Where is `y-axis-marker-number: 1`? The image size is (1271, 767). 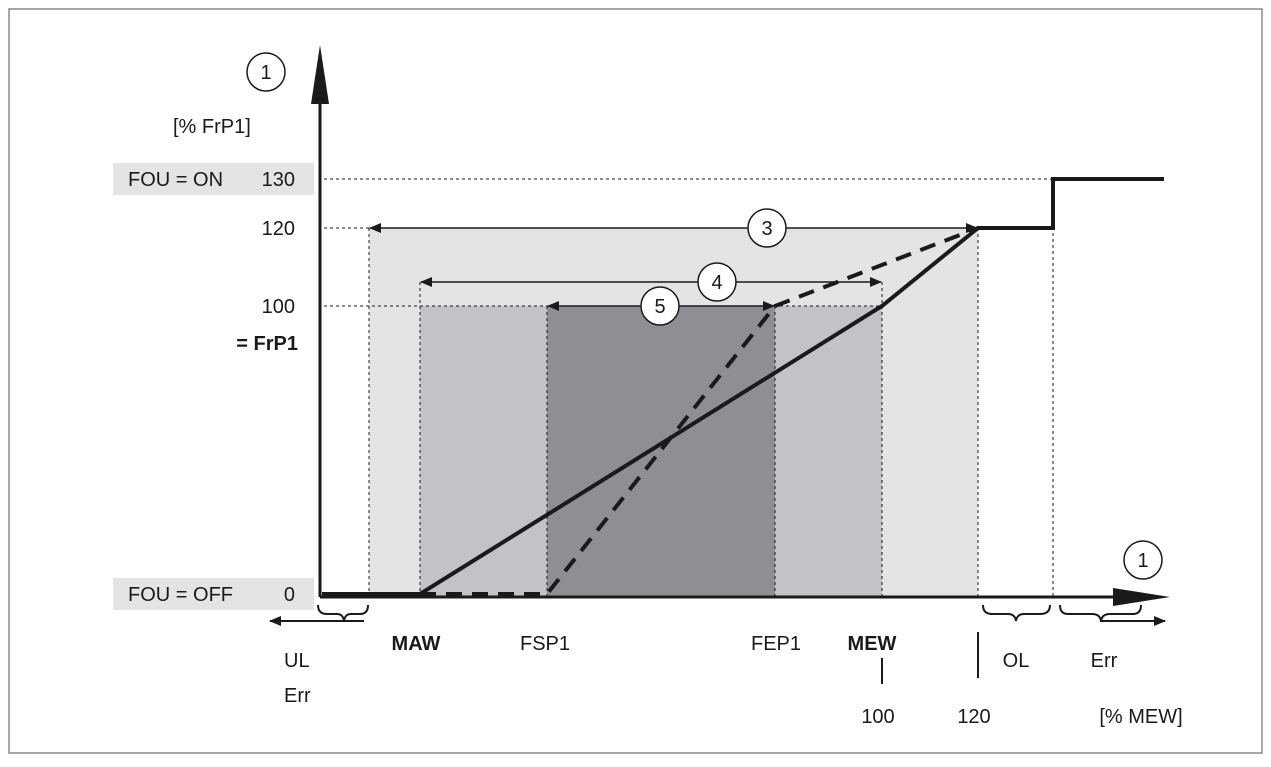 y-axis-marker-number: 1 is located at coordinates (265, 73).